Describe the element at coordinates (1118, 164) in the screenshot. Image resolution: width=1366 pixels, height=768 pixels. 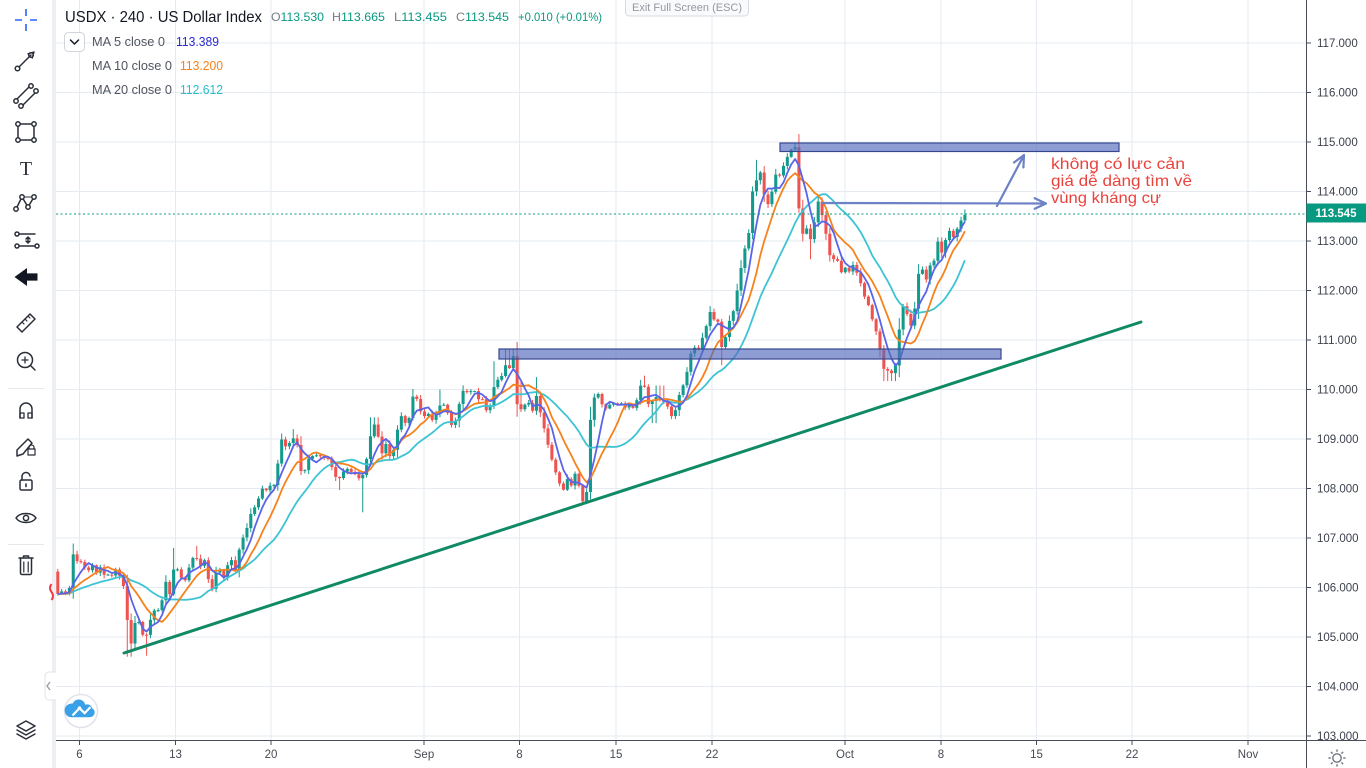
I see `svg-text: không có lực cản` at that location.